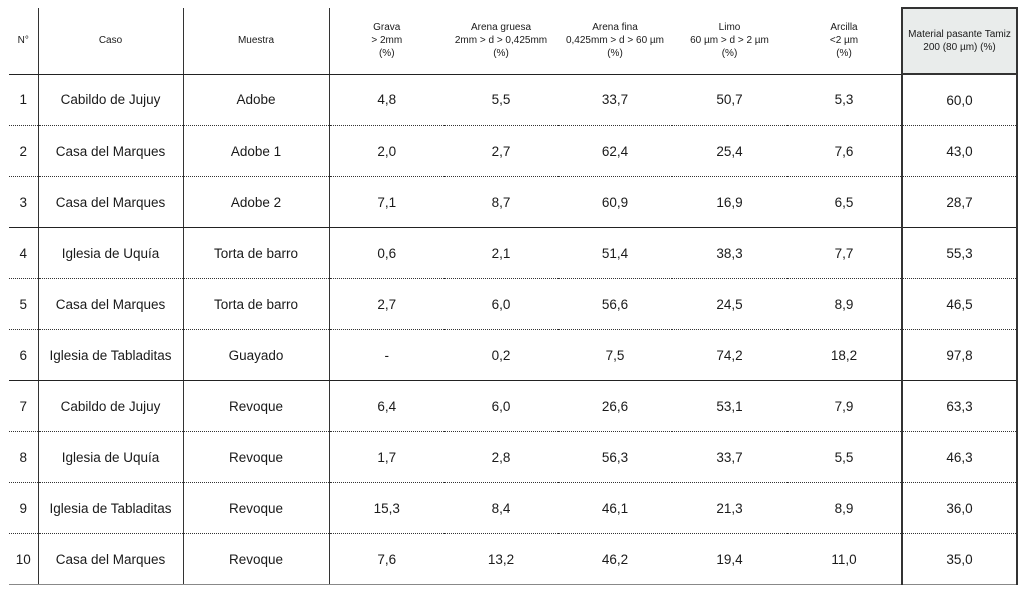  I want to click on header-arcilla-line: <2 µm, so click(844, 41).